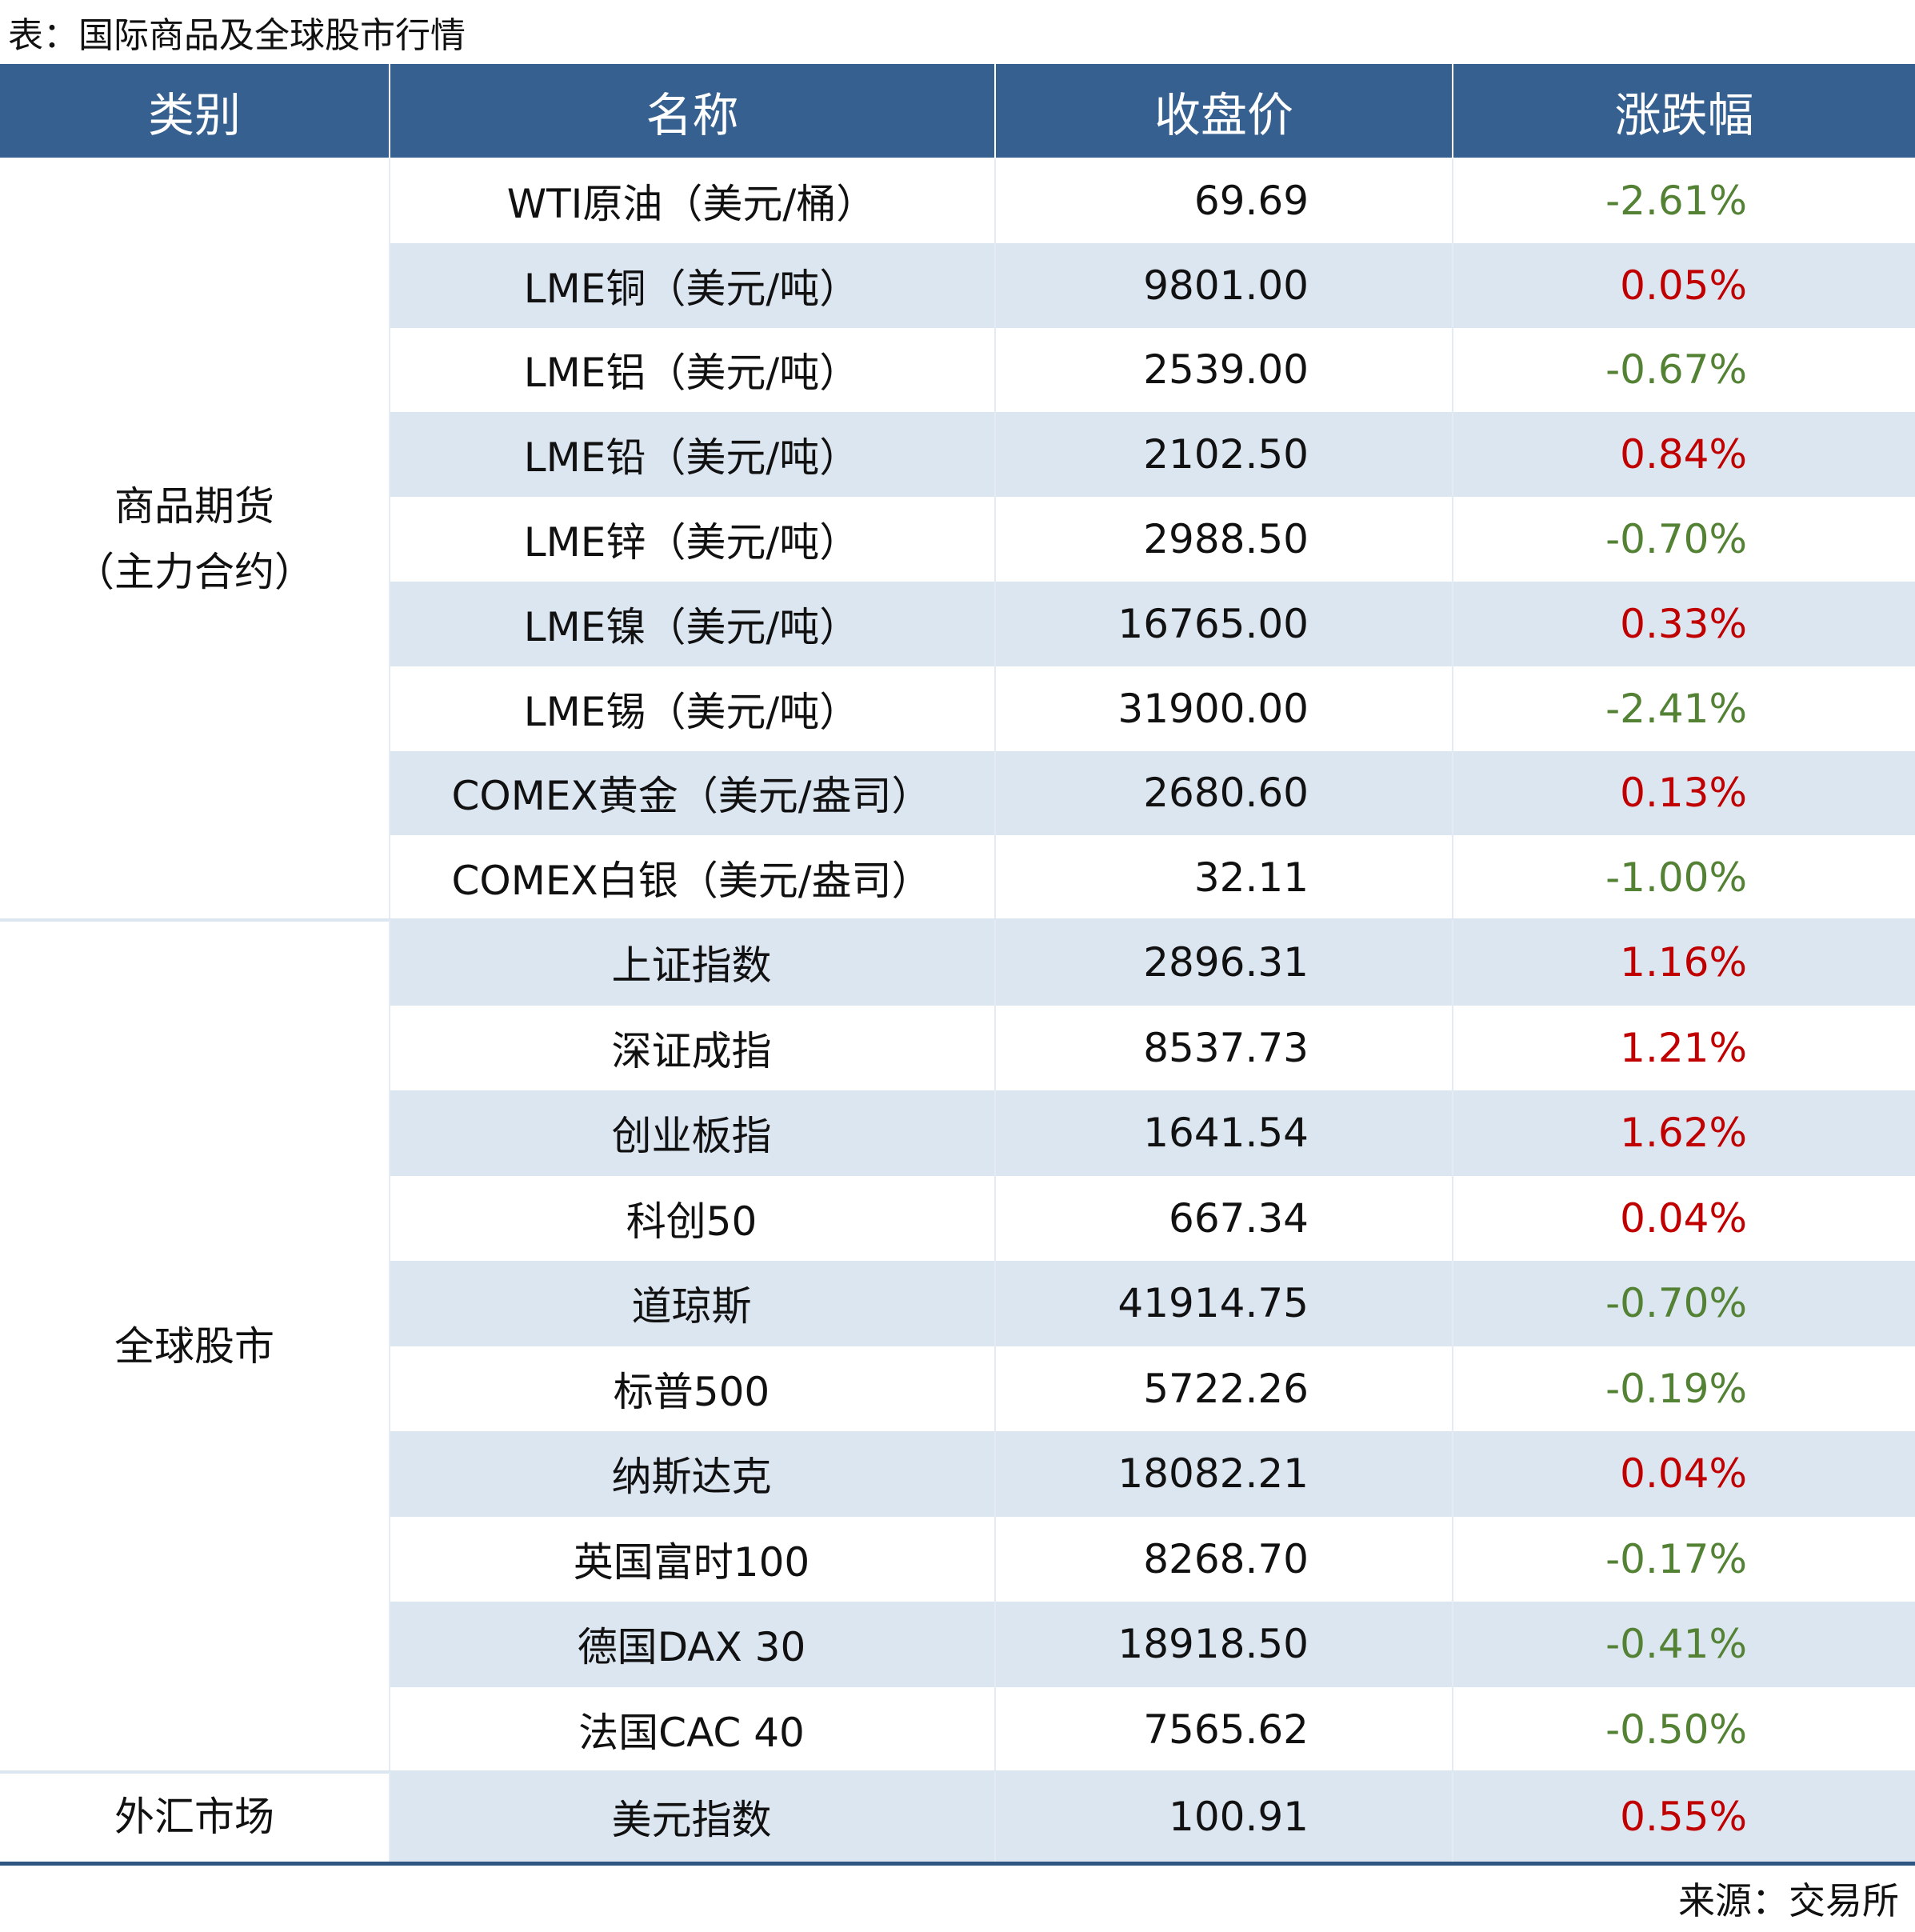  Describe the element at coordinates (1226, 370) in the screenshot. I see `price: 2539.00` at that location.